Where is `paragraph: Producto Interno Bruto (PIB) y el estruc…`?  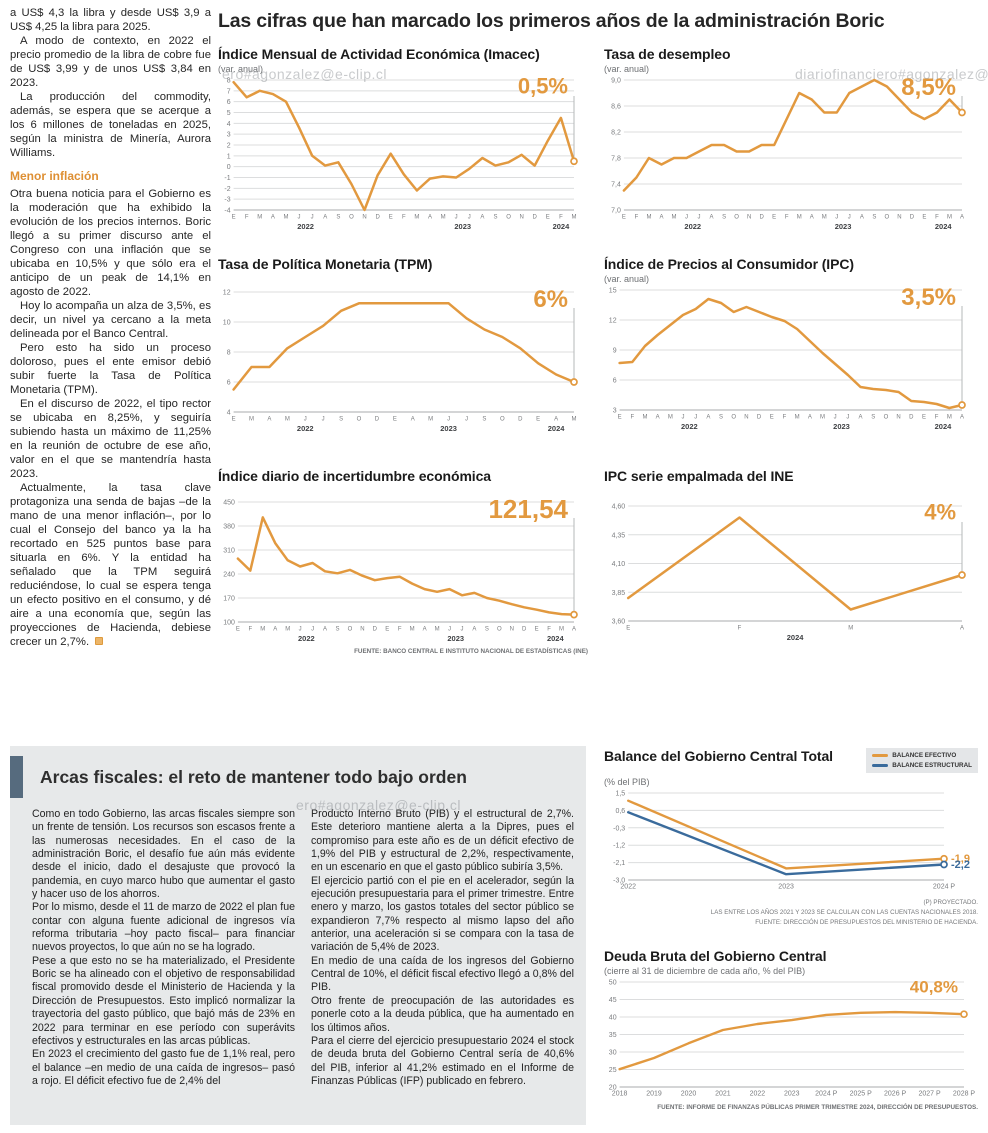
paragraph: Producto Interno Bruto (PIB) y el estruc… is located at coordinates (442, 841).